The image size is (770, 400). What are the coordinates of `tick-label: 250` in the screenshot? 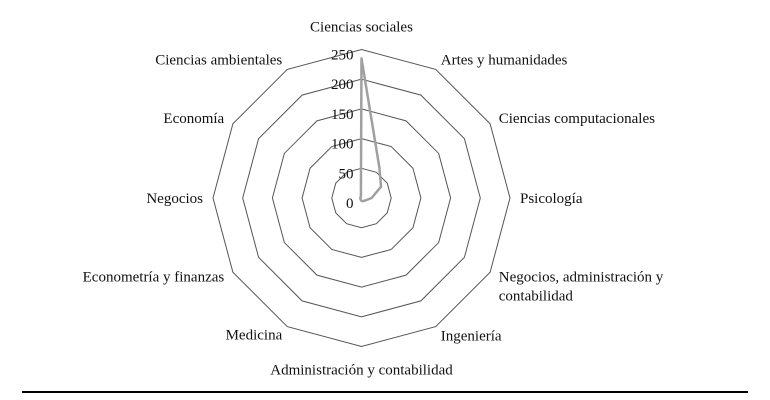 It's located at (342, 56).